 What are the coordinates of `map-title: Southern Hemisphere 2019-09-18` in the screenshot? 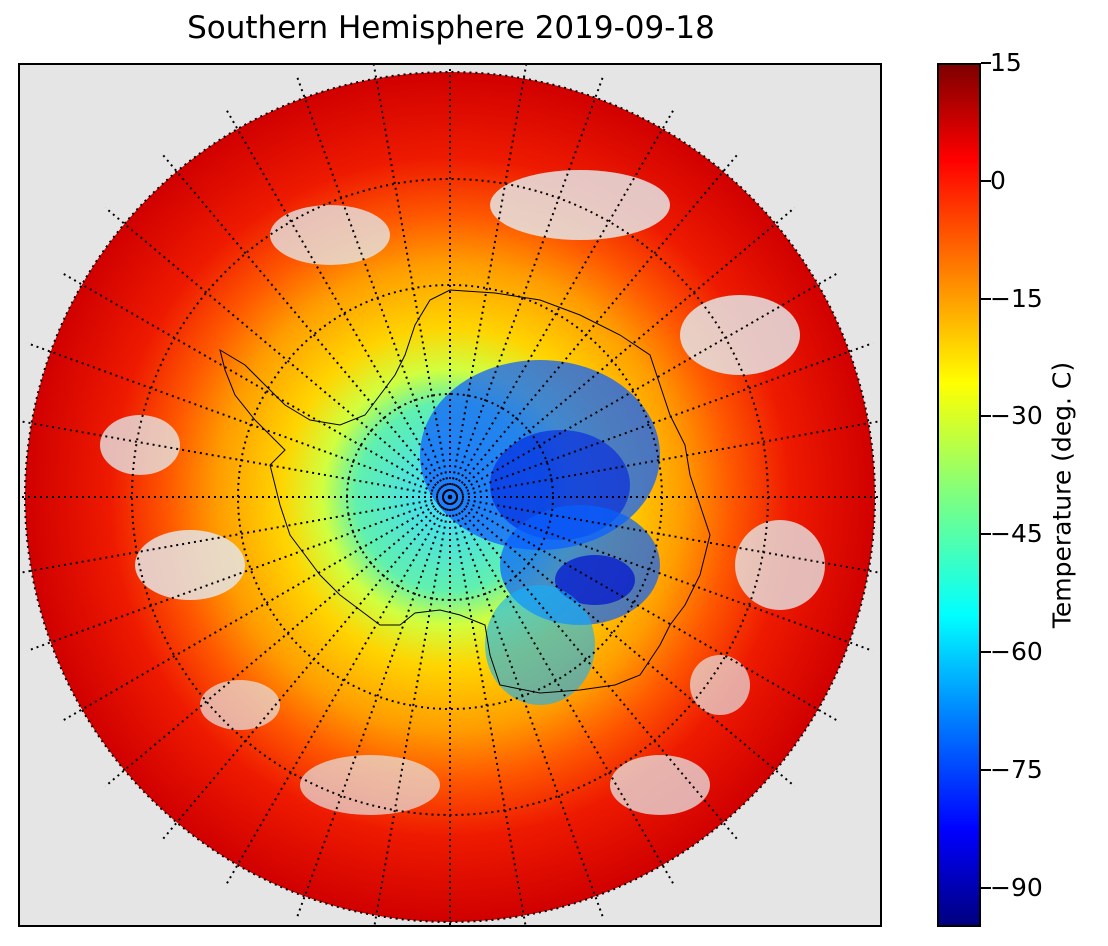 It's located at (451, 28).